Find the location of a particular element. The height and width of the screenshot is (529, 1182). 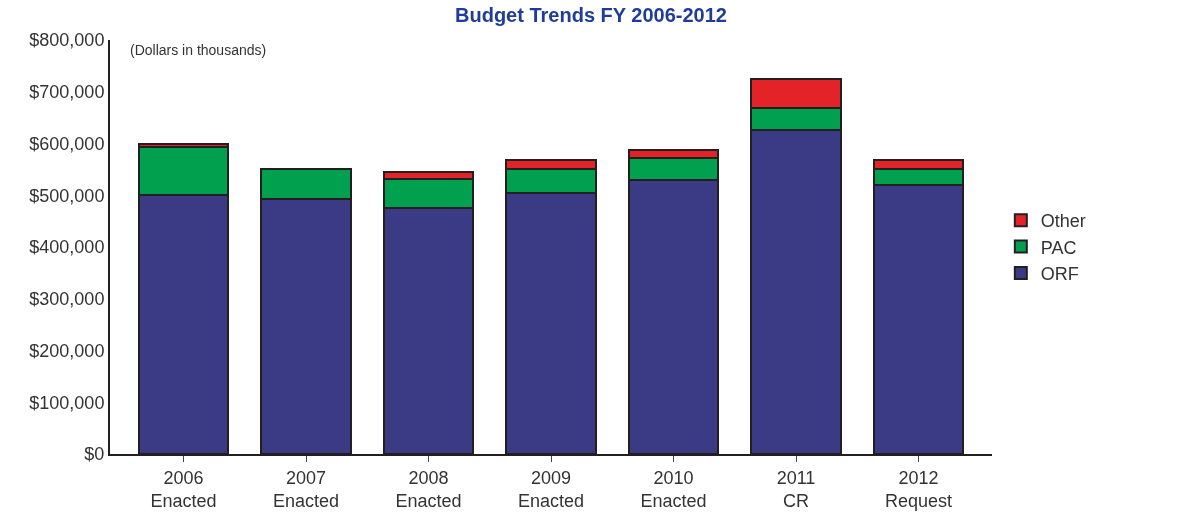

y-tick-label: $300,000 is located at coordinates (67, 299).